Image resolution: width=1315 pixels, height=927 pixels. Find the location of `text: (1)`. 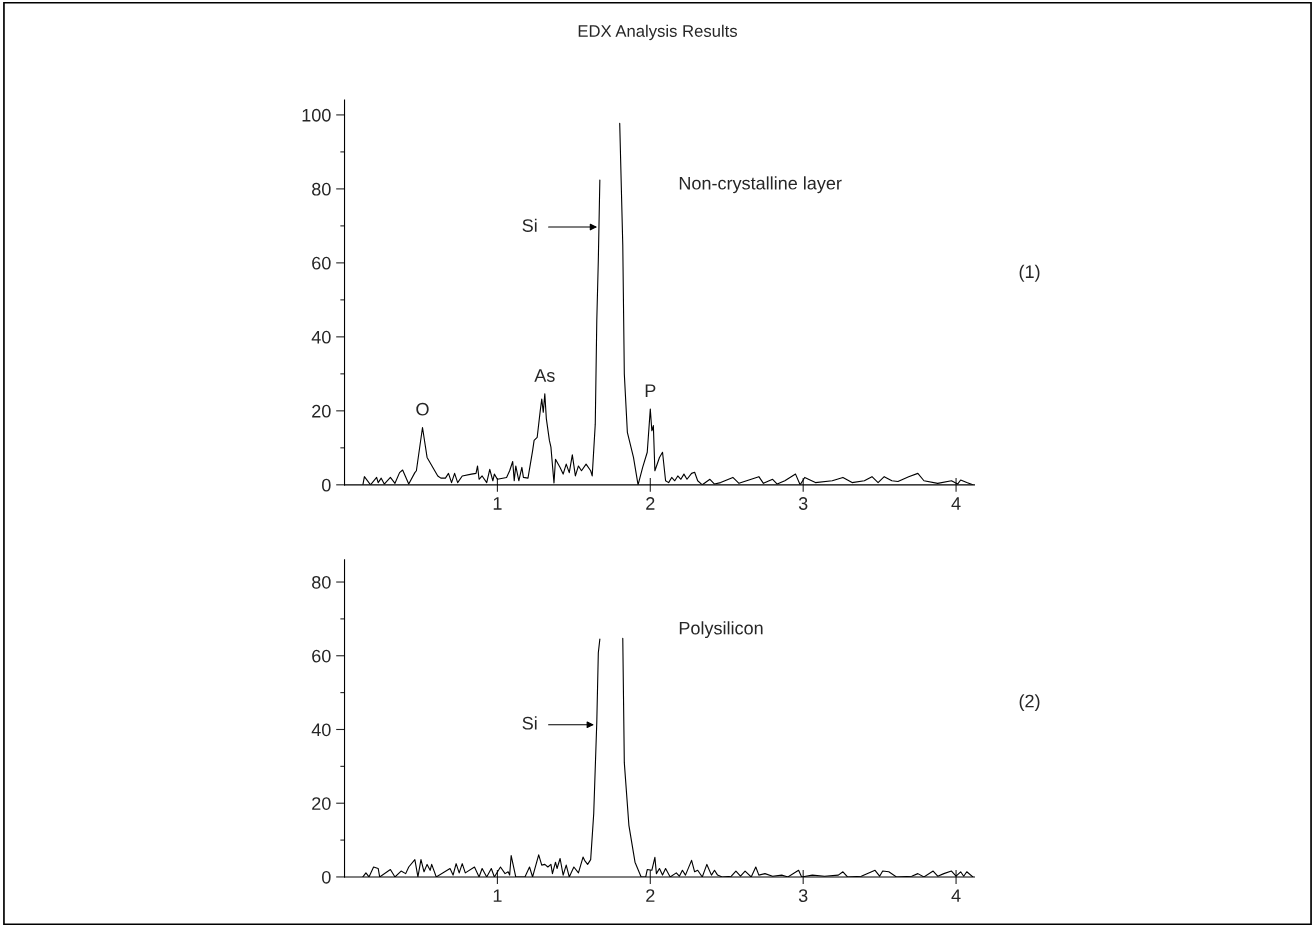

text: (1) is located at coordinates (1029, 273).